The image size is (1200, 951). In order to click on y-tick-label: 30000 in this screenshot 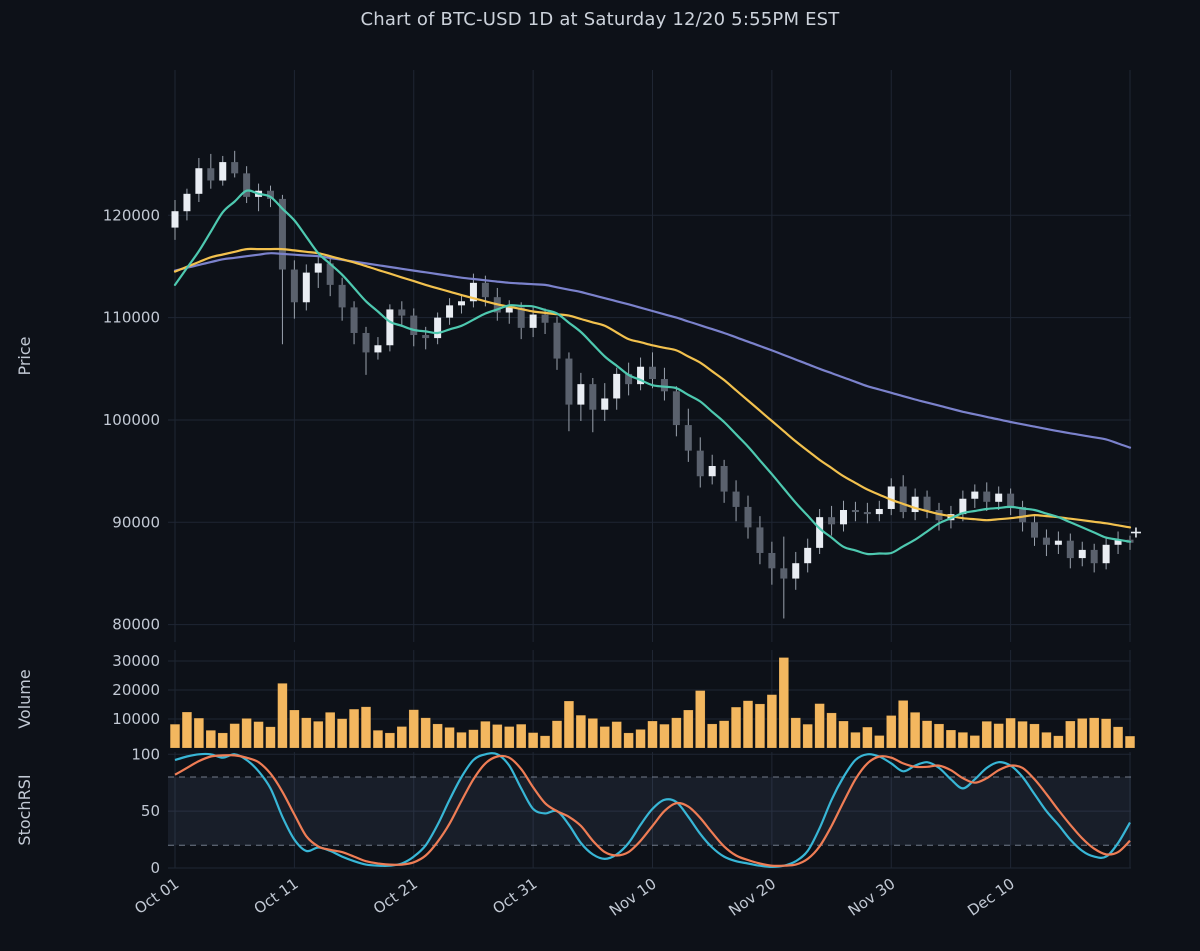, I will do `click(136, 661)`.